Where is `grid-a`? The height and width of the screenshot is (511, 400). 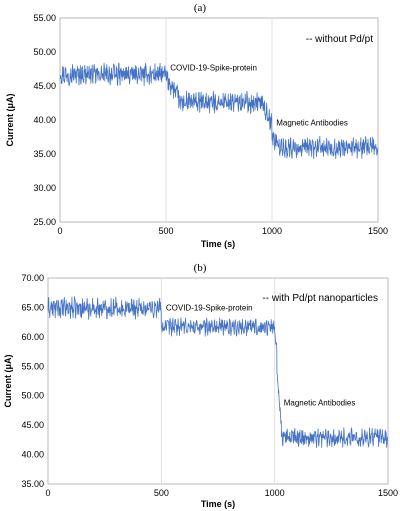 grid-a is located at coordinates (219, 120).